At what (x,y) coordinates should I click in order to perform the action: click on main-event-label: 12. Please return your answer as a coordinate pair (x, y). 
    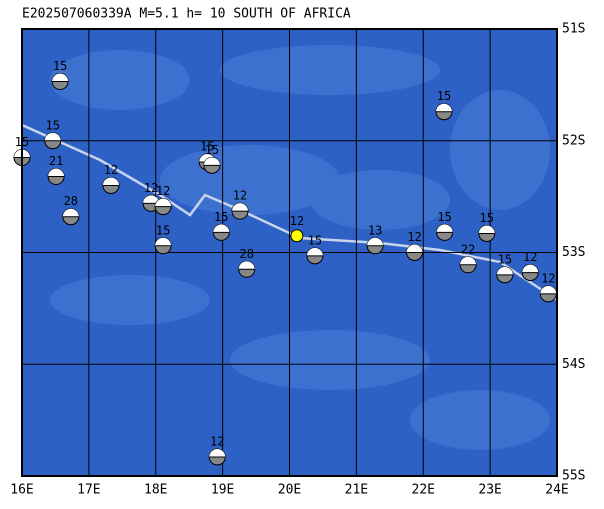
    Looking at the image, I should click on (297, 221).